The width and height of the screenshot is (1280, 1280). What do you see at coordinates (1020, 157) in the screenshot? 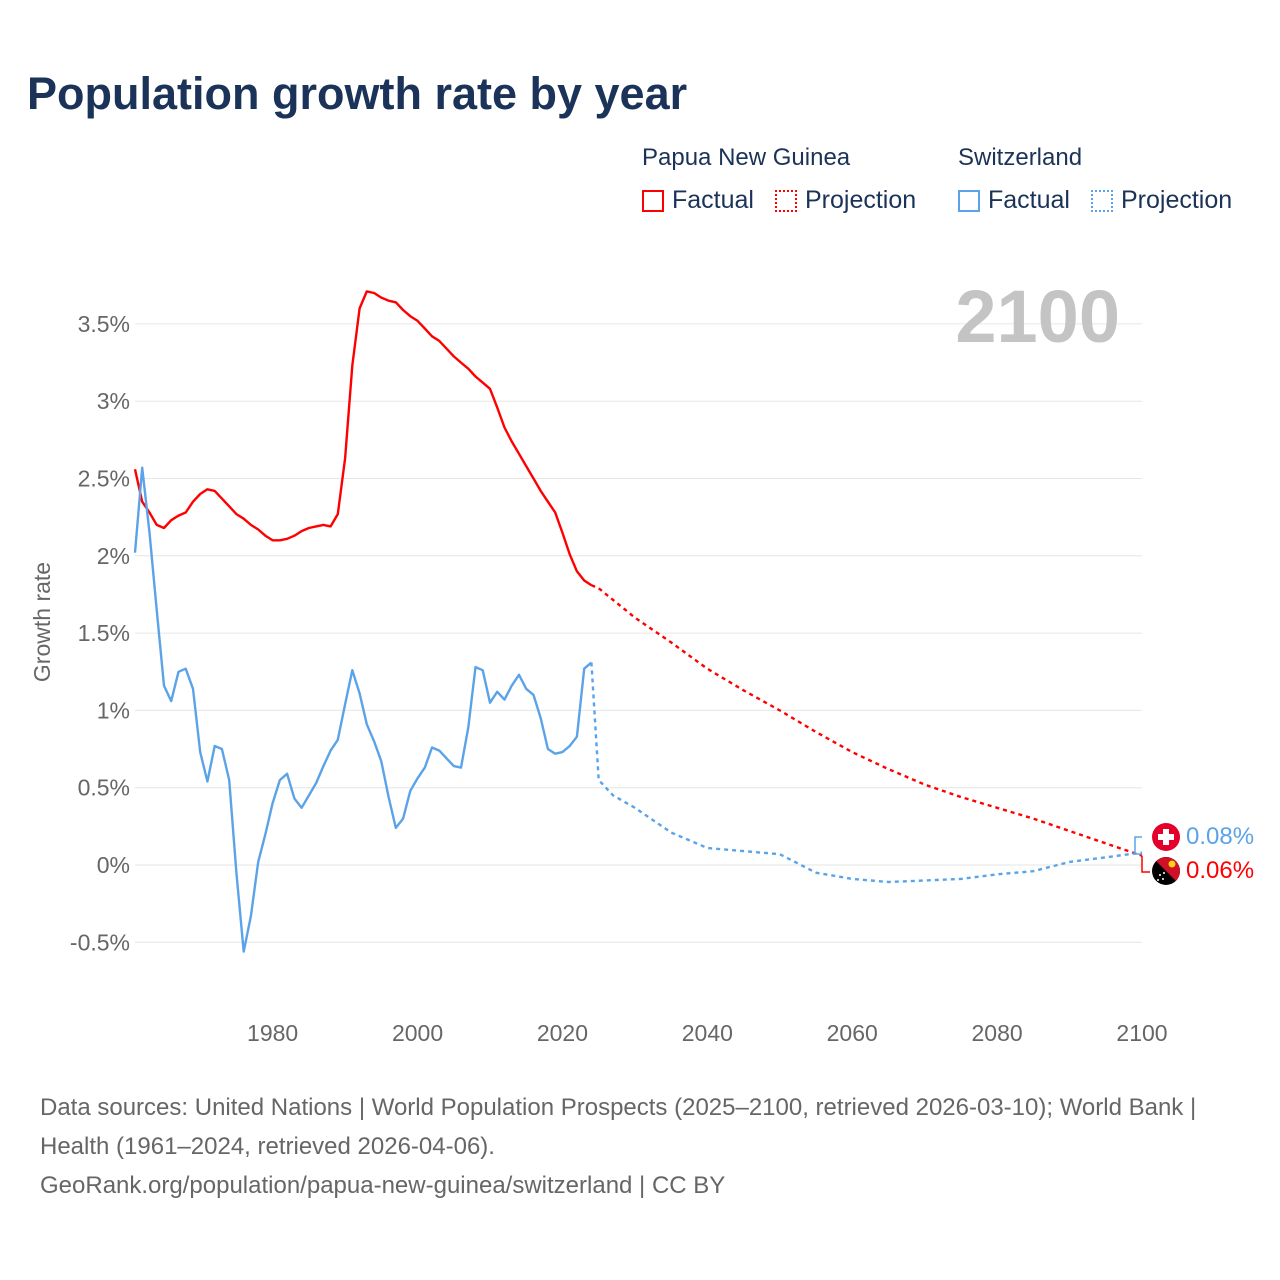
I see `legend-group-switzerland: Switzerland` at bounding box center [1020, 157].